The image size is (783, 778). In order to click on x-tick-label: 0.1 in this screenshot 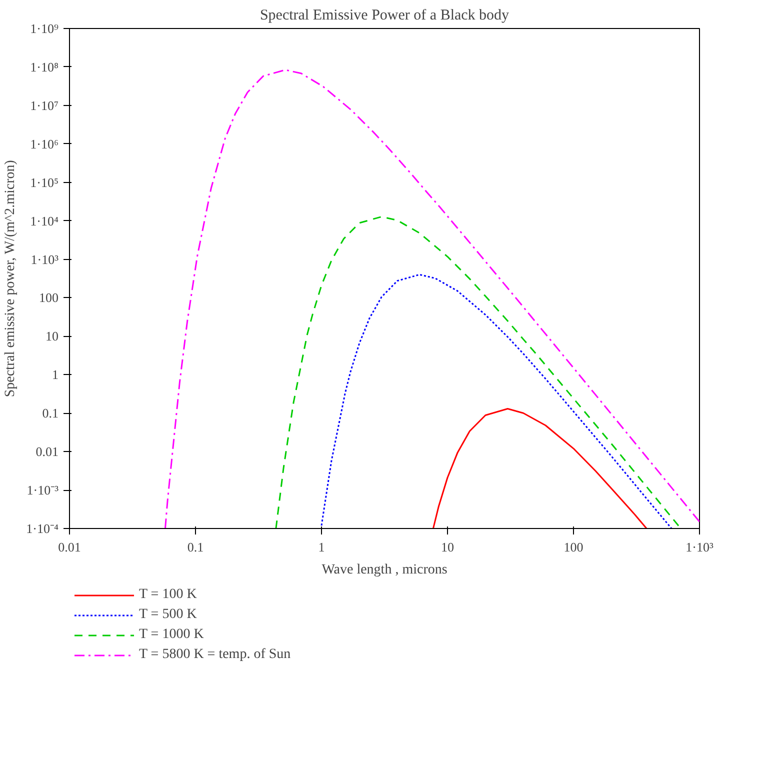, I will do `click(195, 547)`.